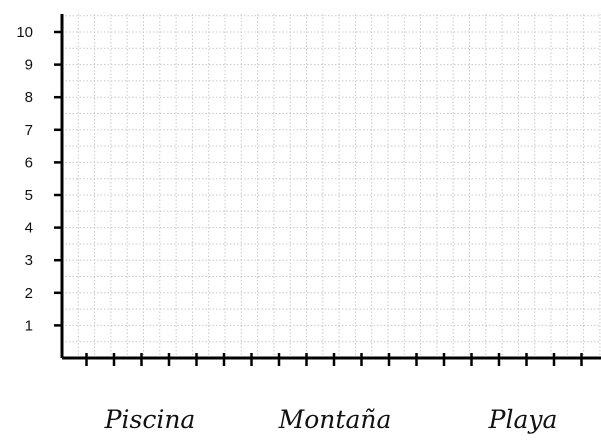 The image size is (601, 445). What do you see at coordinates (29, 130) in the screenshot?
I see `y-tick-label: 7` at bounding box center [29, 130].